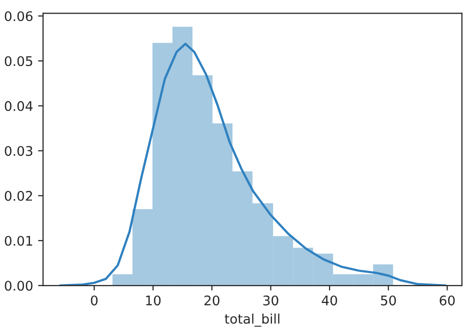  I want to click on y-tick-label: 0.05, so click(18, 61).